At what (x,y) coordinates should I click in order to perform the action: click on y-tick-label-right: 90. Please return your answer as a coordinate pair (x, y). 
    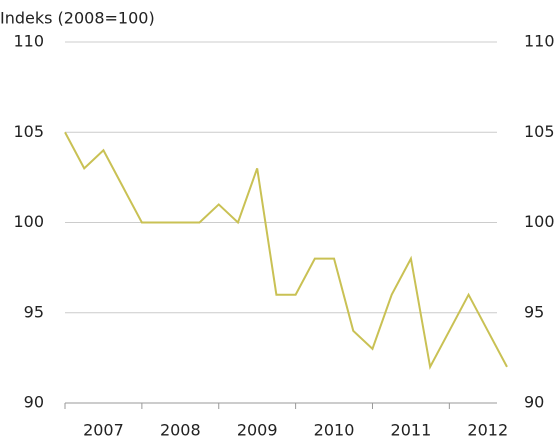
    Looking at the image, I should click on (534, 402).